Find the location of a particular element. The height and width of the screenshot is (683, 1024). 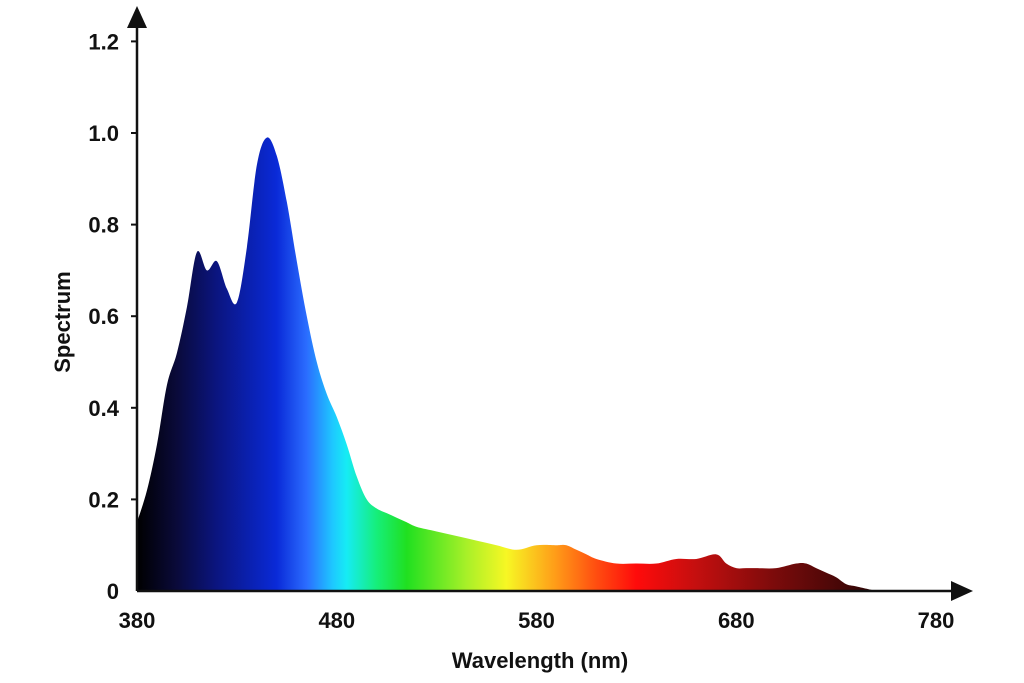

x-tick-label: 580 is located at coordinates (536, 620).